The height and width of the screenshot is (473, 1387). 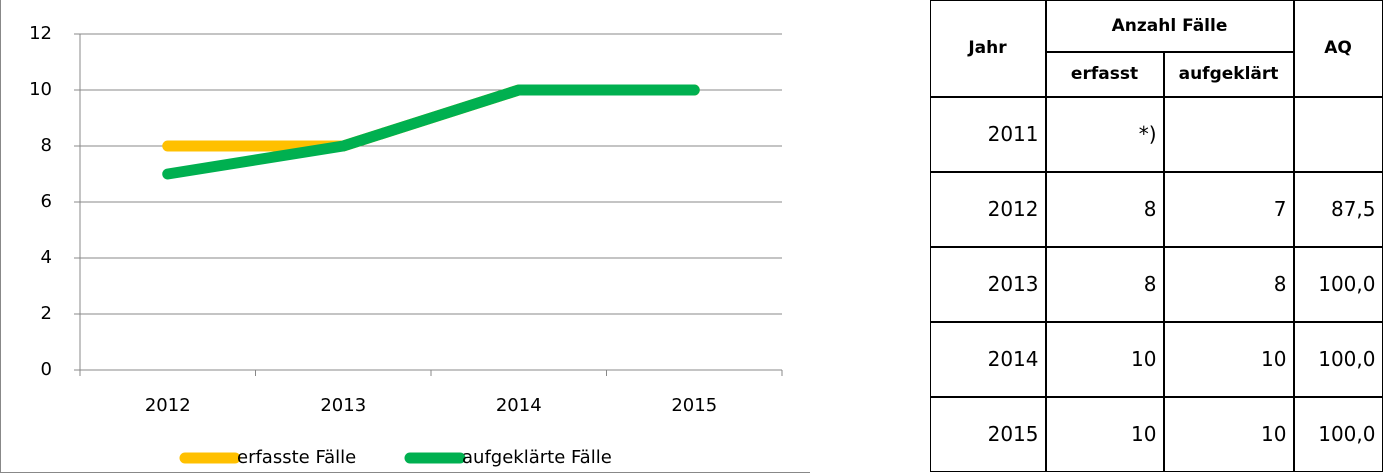 What do you see at coordinates (1338, 209) in the screenshot?
I see `table-cell: 87,5` at bounding box center [1338, 209].